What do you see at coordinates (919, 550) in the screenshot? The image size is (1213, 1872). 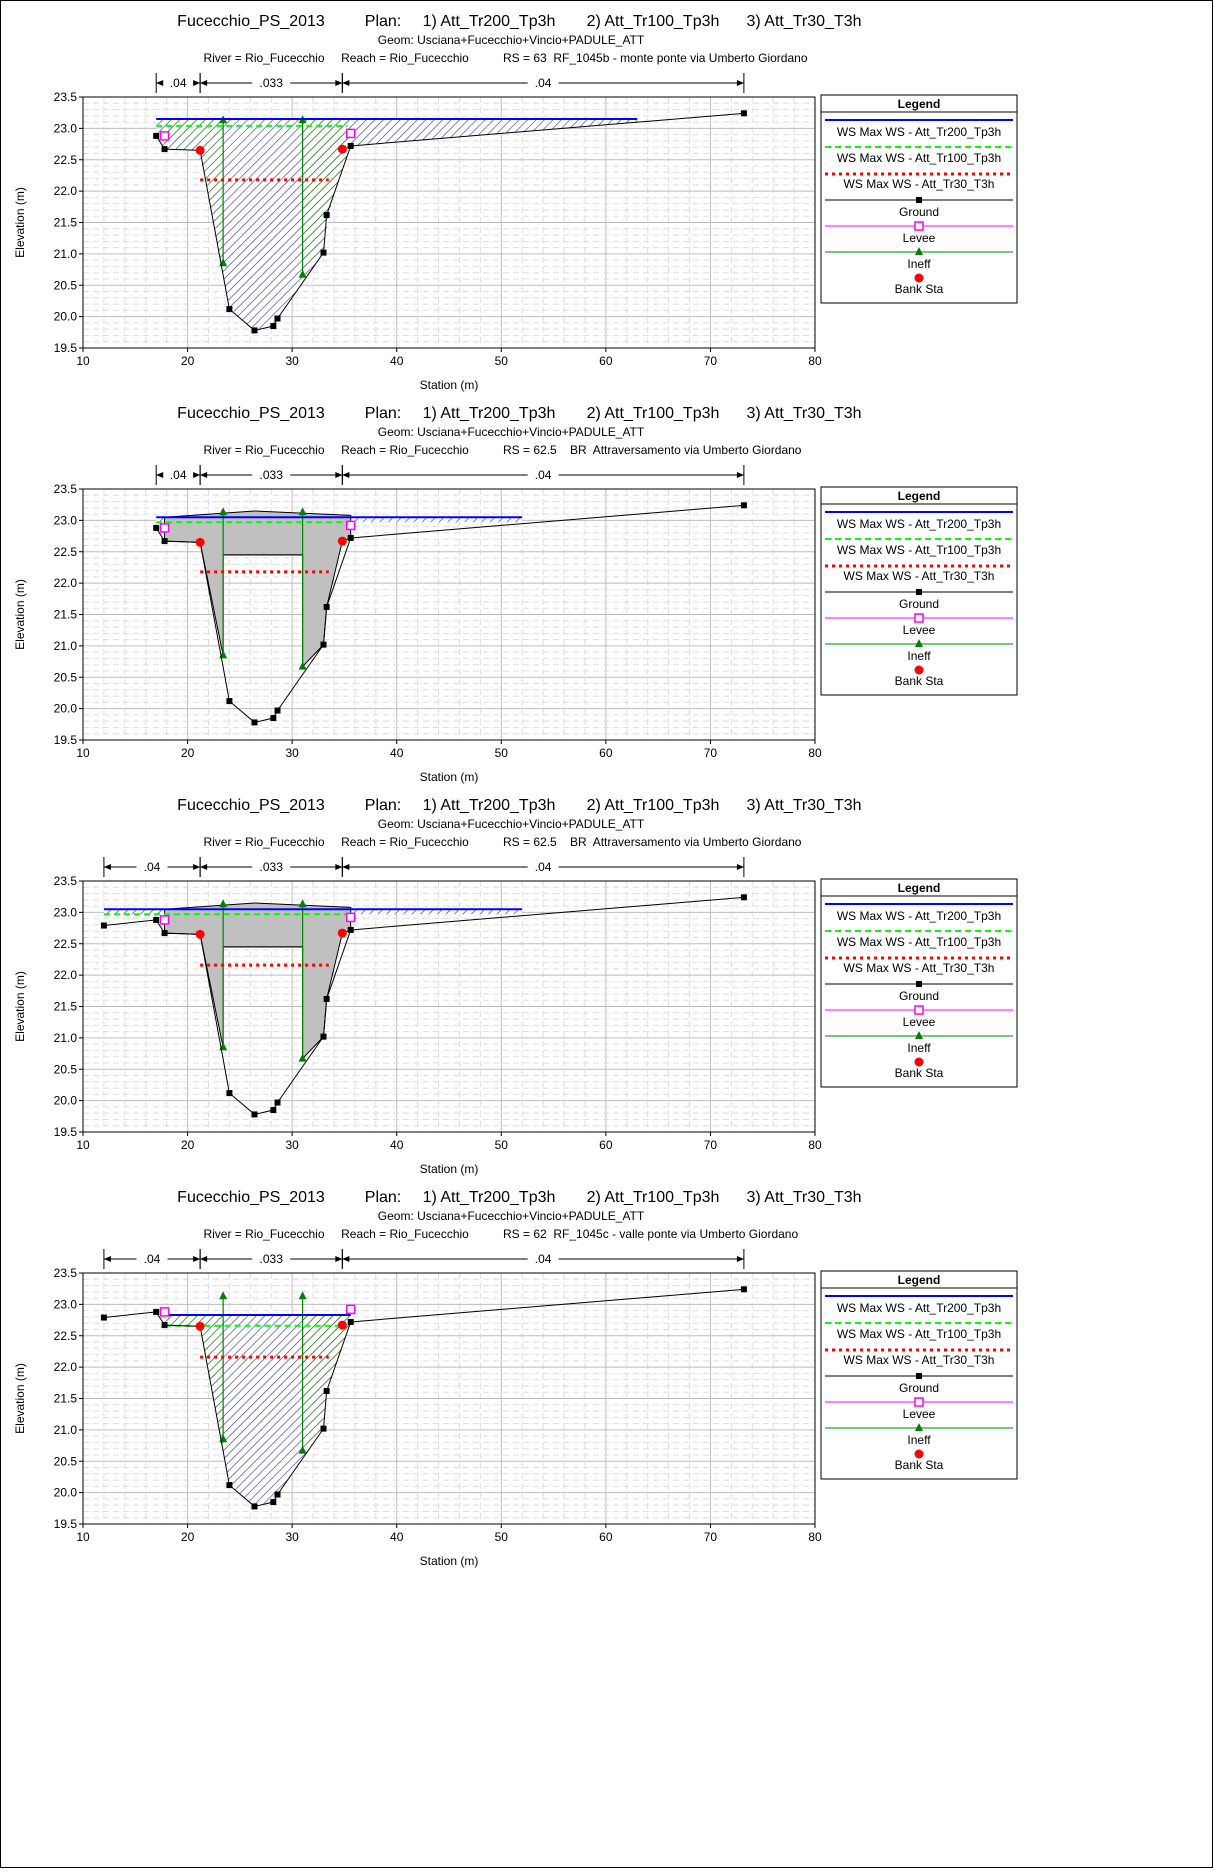 I see `legend-label: WS Max WS - Att_Tr100_Tp3h` at bounding box center [919, 550].